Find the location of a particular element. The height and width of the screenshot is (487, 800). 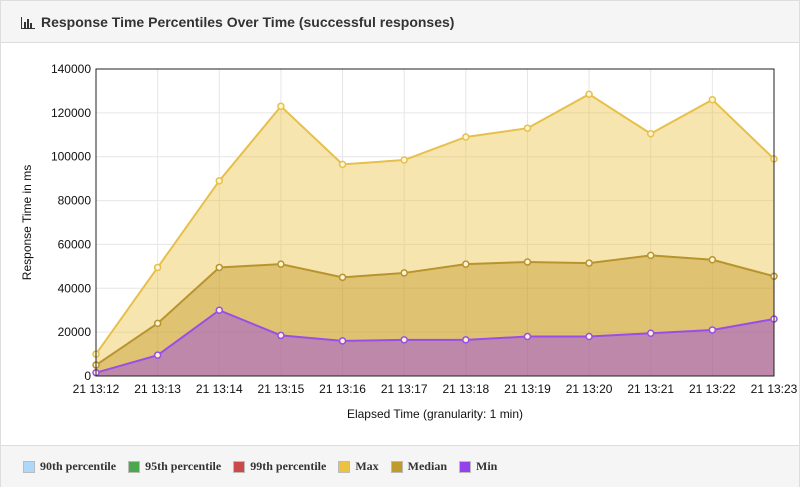

y-tick-label: 80000 is located at coordinates (75, 201).